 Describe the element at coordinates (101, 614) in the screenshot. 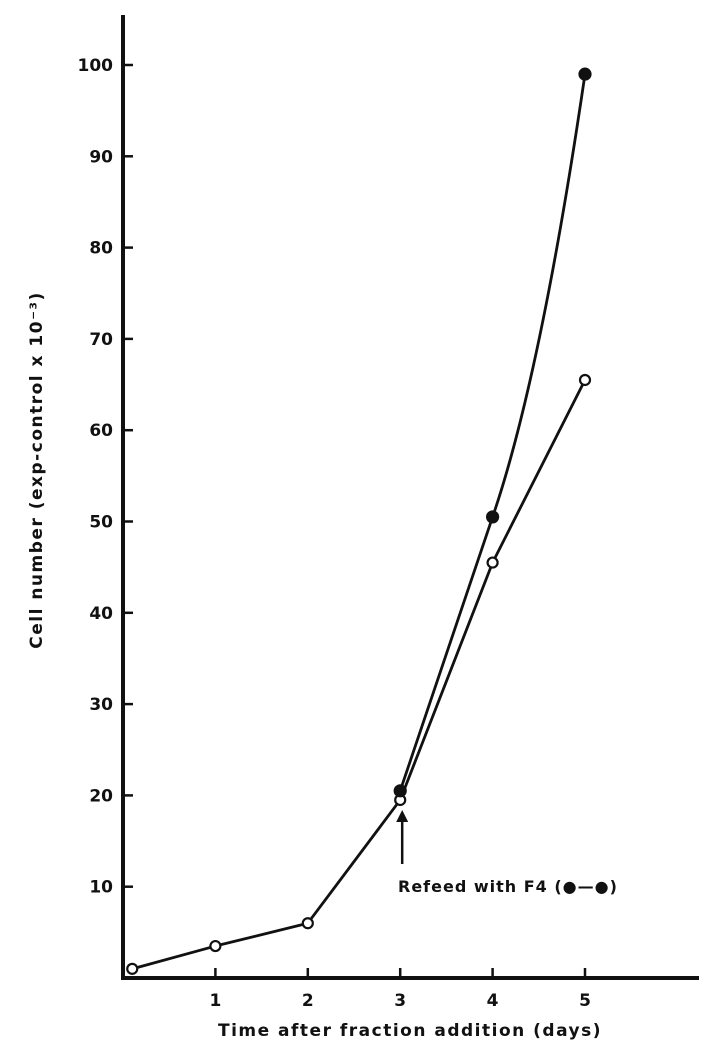

I see `y-tick-label: 40` at that location.